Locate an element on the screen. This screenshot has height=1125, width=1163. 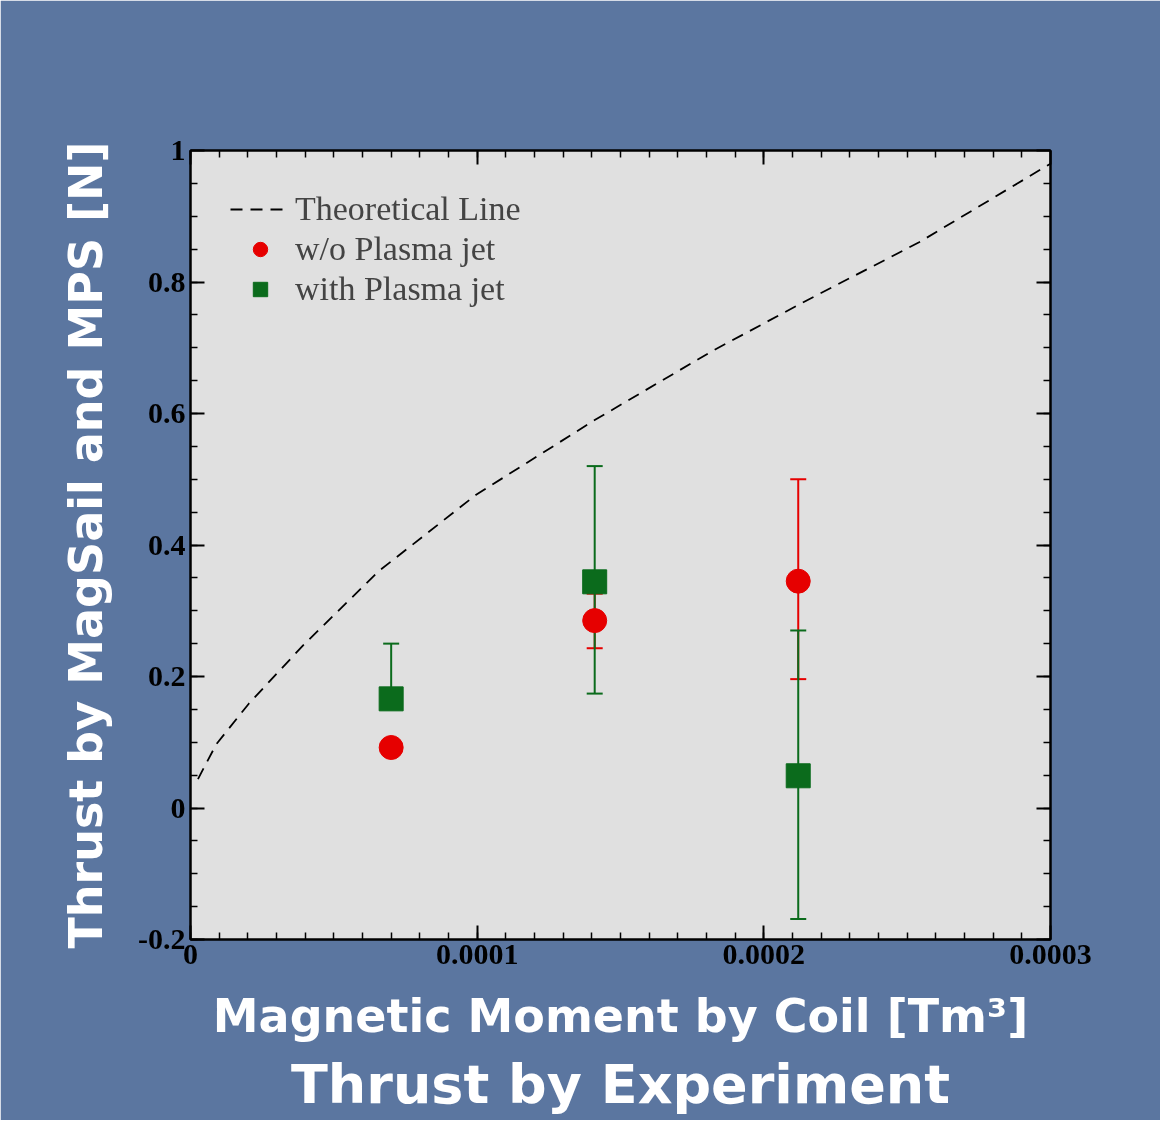
legend-label: Theoretical Line is located at coordinates (408, 209).